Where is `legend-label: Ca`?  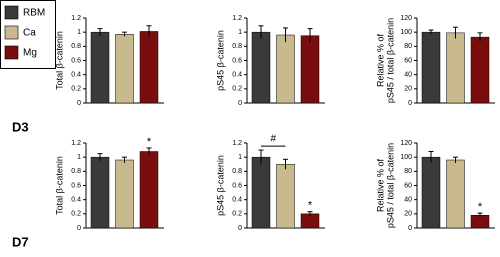
legend-label: Ca is located at coordinates (29, 33).